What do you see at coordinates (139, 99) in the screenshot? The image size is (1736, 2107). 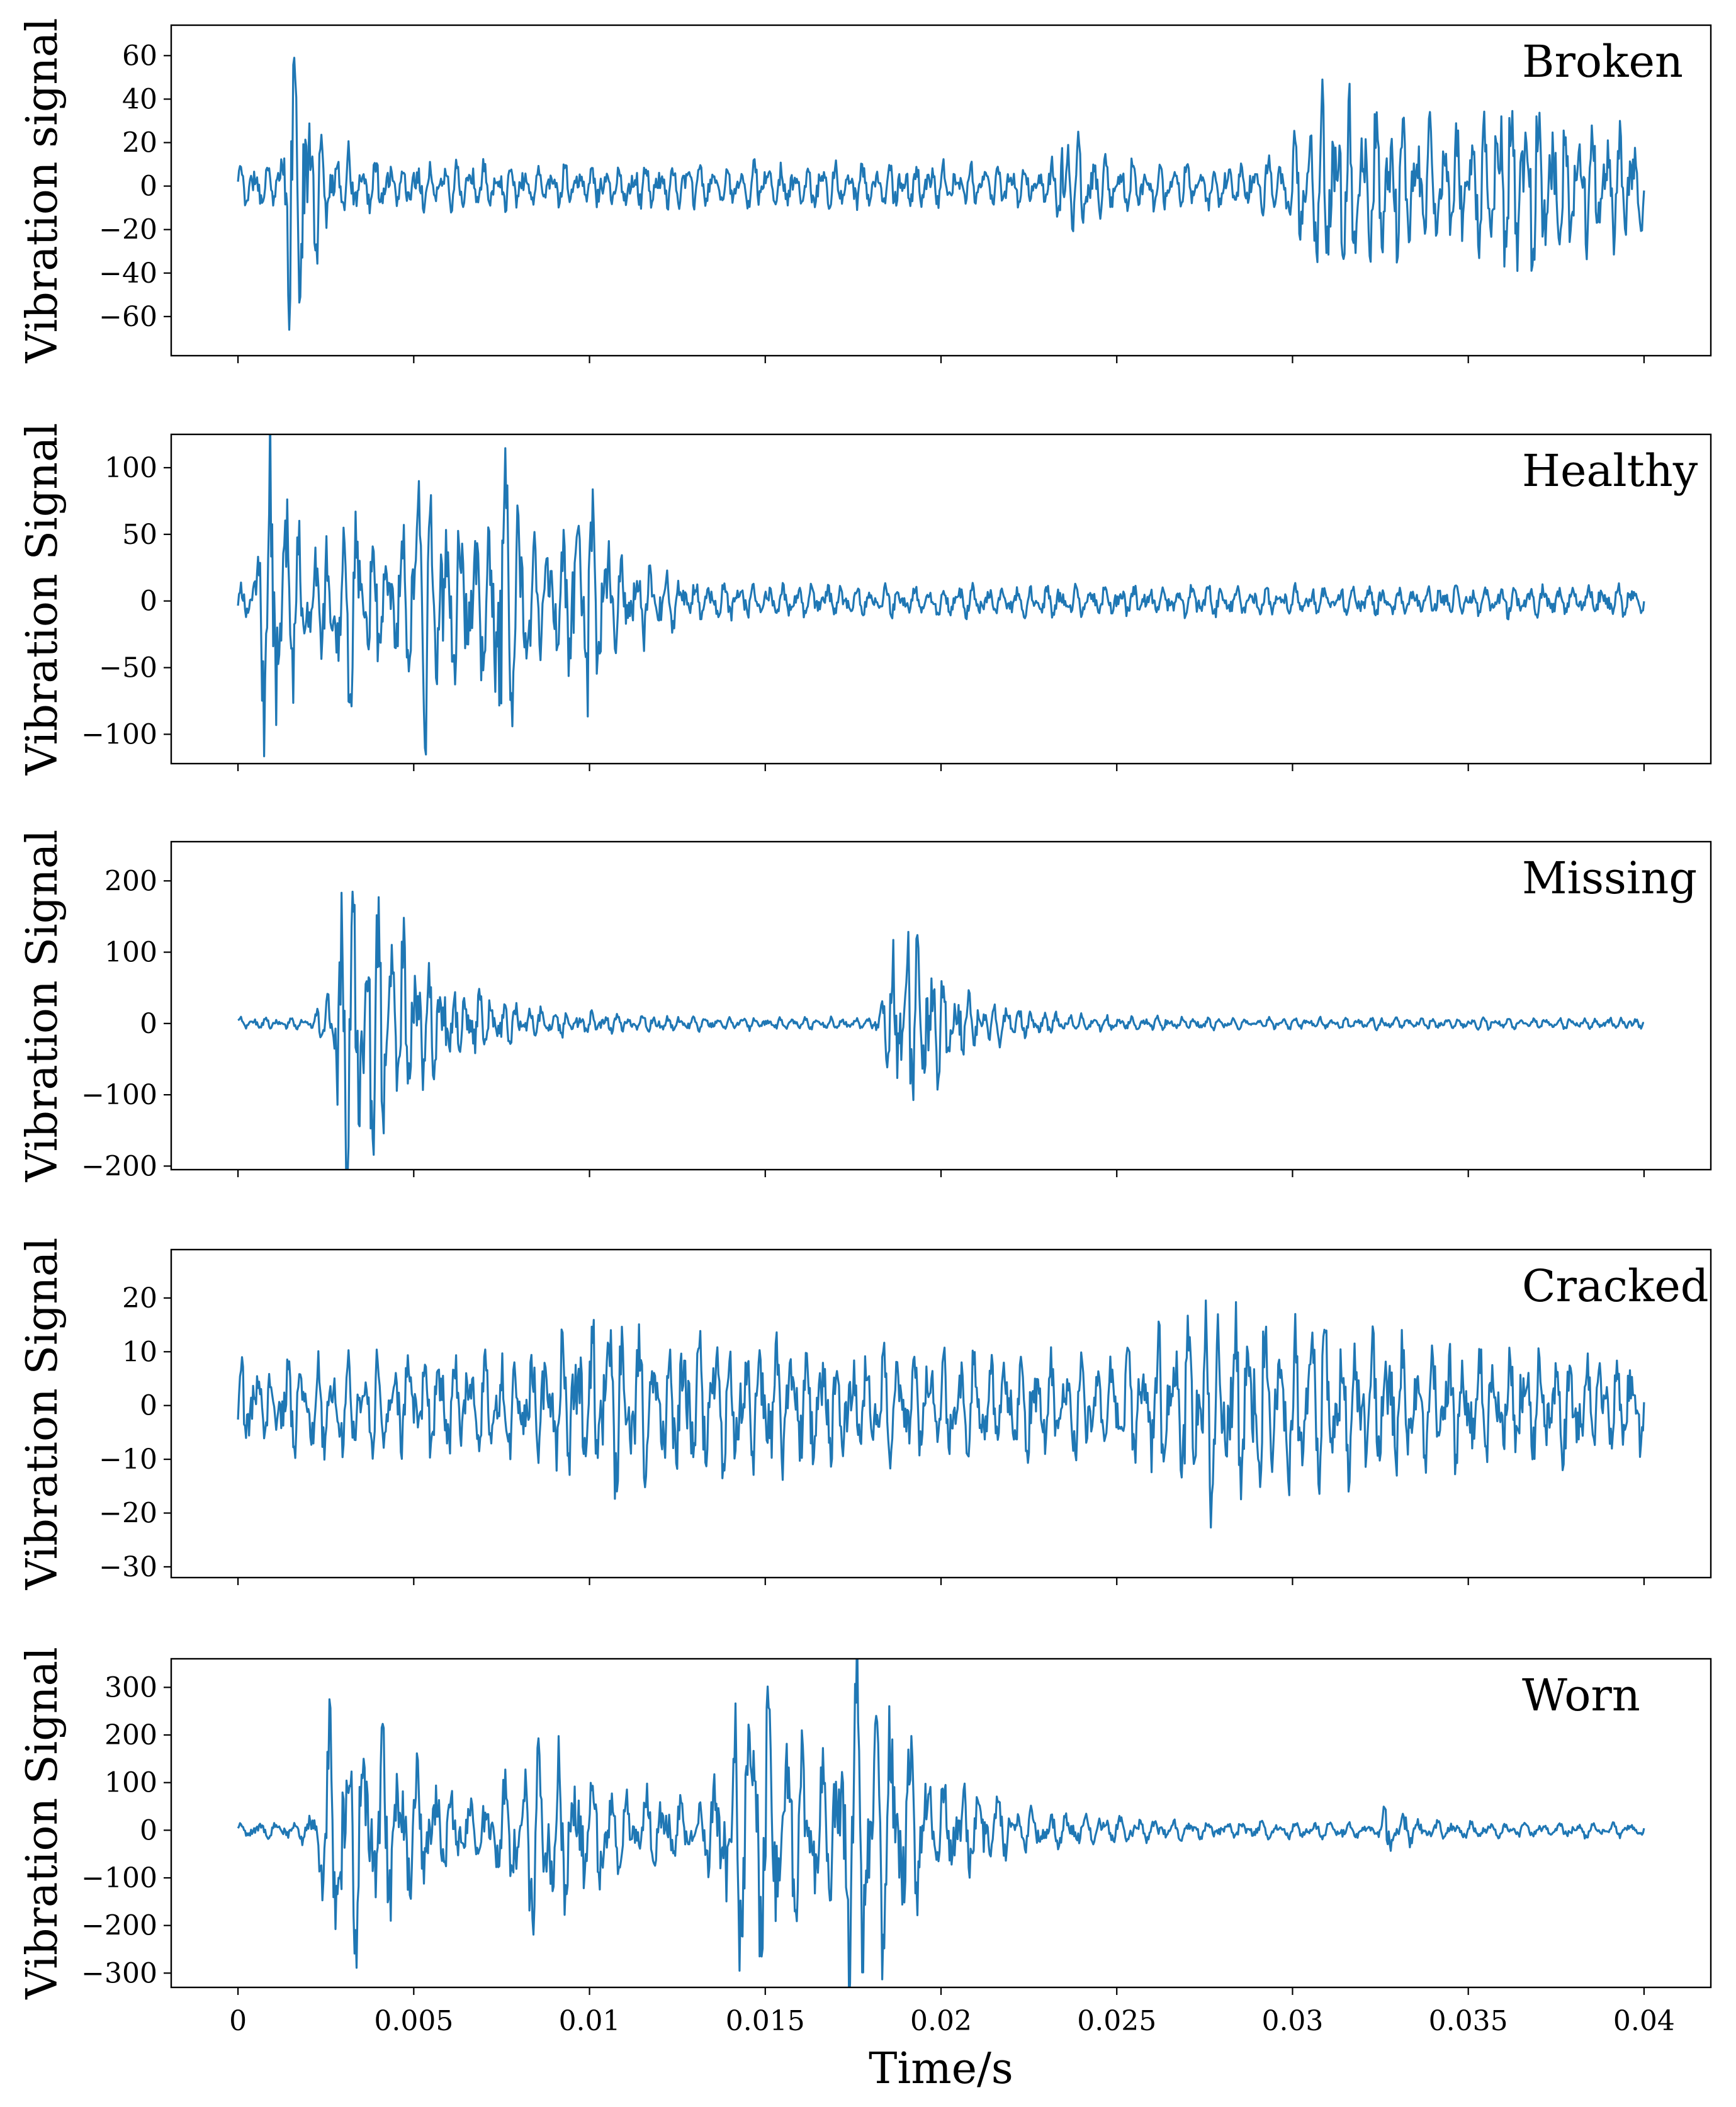 I see `y-tick-label: 40` at bounding box center [139, 99].